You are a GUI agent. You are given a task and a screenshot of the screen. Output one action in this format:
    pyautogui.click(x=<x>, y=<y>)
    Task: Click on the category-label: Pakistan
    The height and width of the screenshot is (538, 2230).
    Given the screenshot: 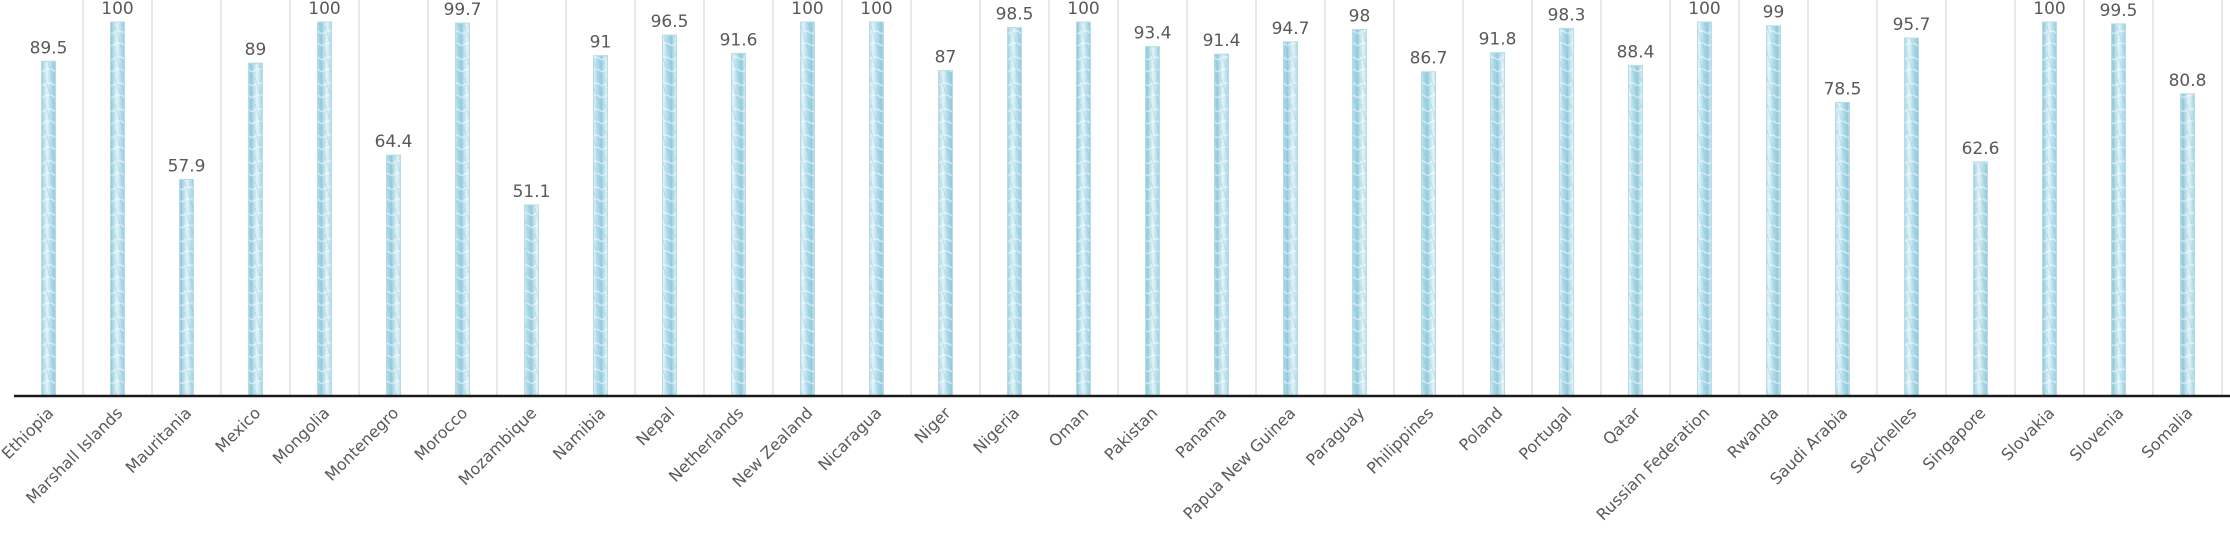 What is the action you would take?
    pyautogui.click(x=1131, y=433)
    